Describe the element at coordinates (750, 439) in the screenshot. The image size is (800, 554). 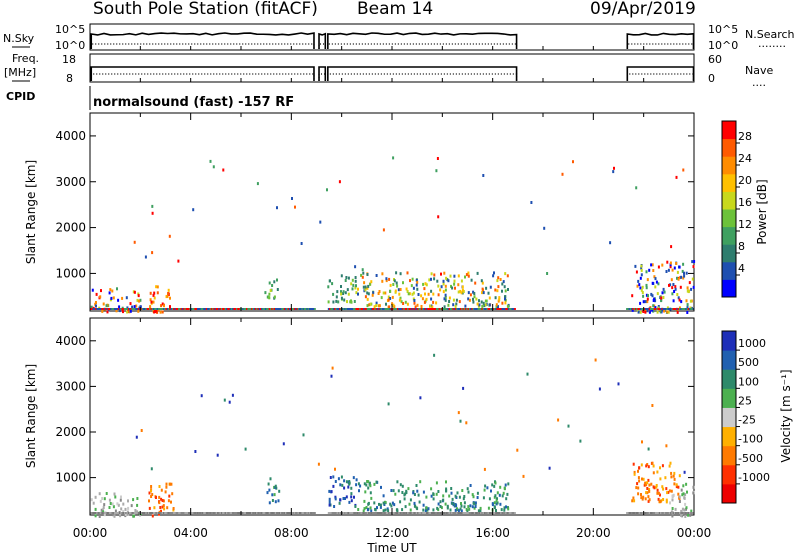
I see `velocity-colorbar-tick-label: -100` at that location.